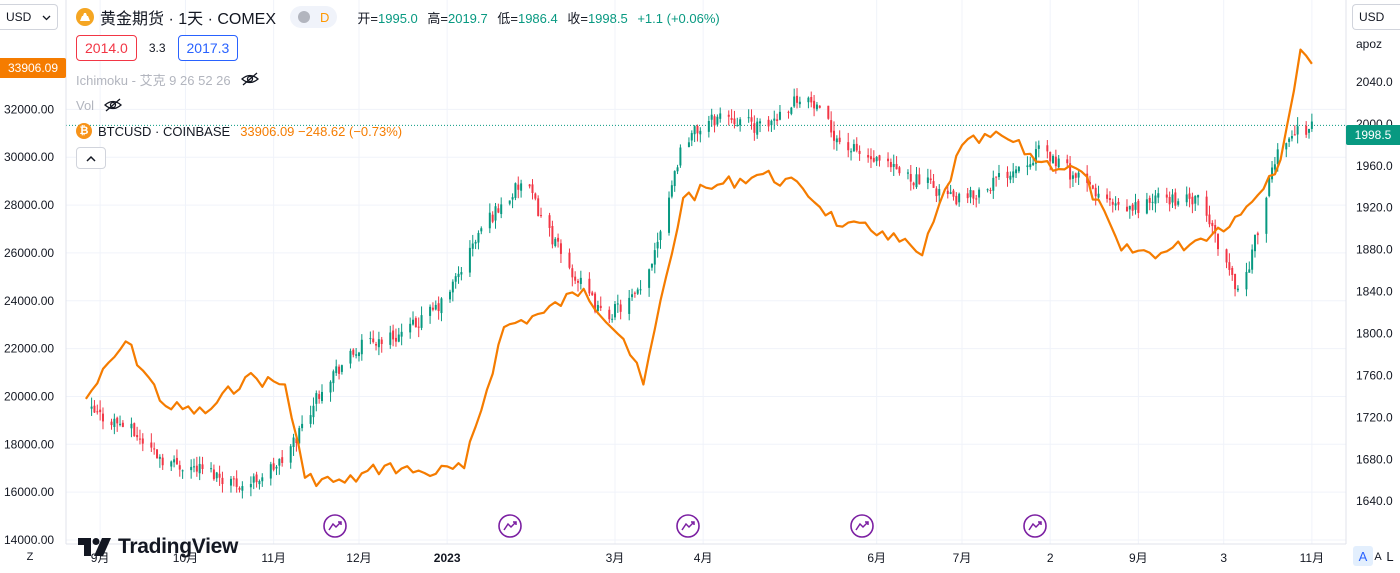 Image resolution: width=1400 pixels, height=573 pixels. I want to click on ichimoku-legend: Ichimoku - 艾克 9 26 52 26, so click(167, 79).